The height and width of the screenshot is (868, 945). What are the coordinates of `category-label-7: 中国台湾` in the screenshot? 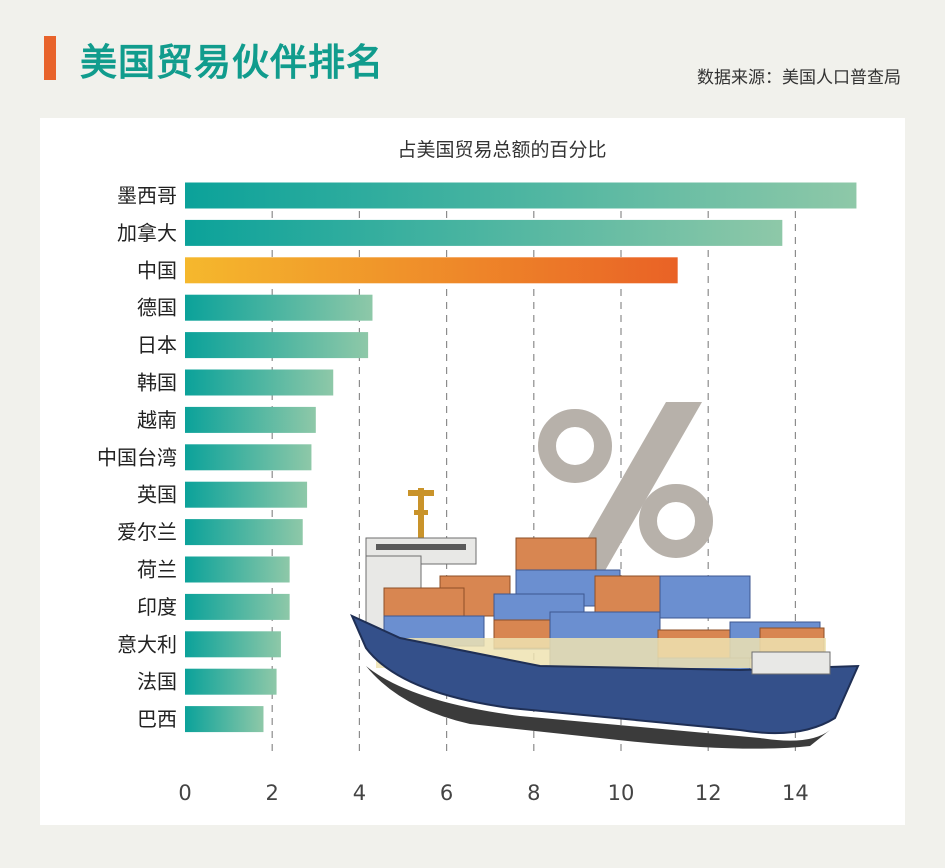 It's located at (137, 457).